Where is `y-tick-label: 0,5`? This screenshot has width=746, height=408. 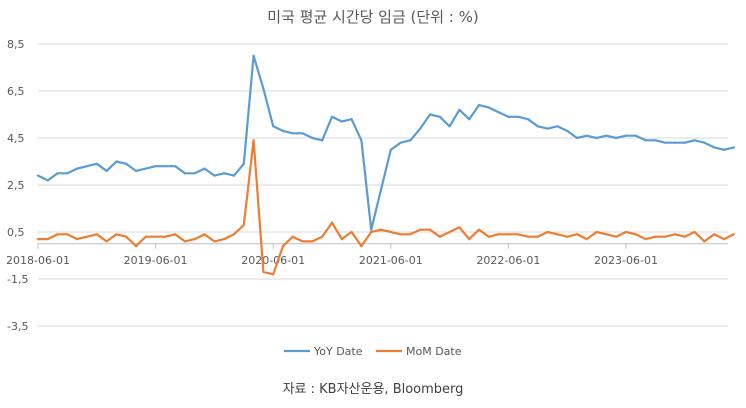 y-tick-label: 0,5 is located at coordinates (16, 232).